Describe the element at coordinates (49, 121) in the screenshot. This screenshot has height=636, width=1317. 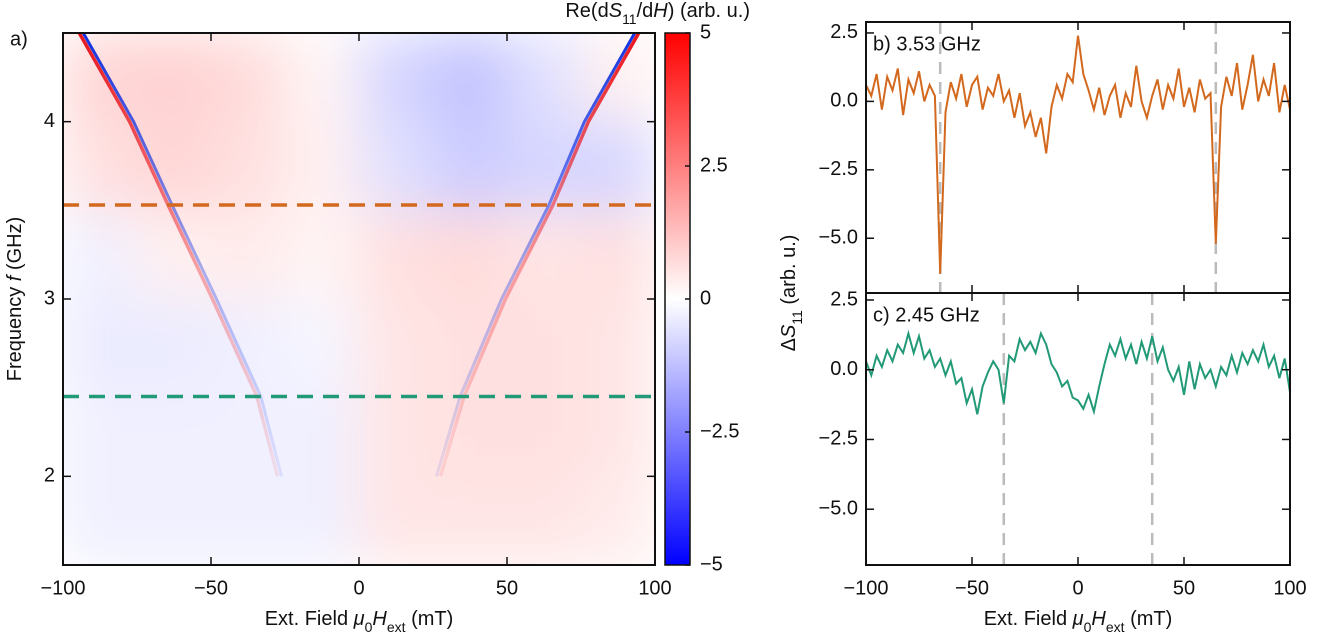
I see `y-tick-label: 4` at that location.